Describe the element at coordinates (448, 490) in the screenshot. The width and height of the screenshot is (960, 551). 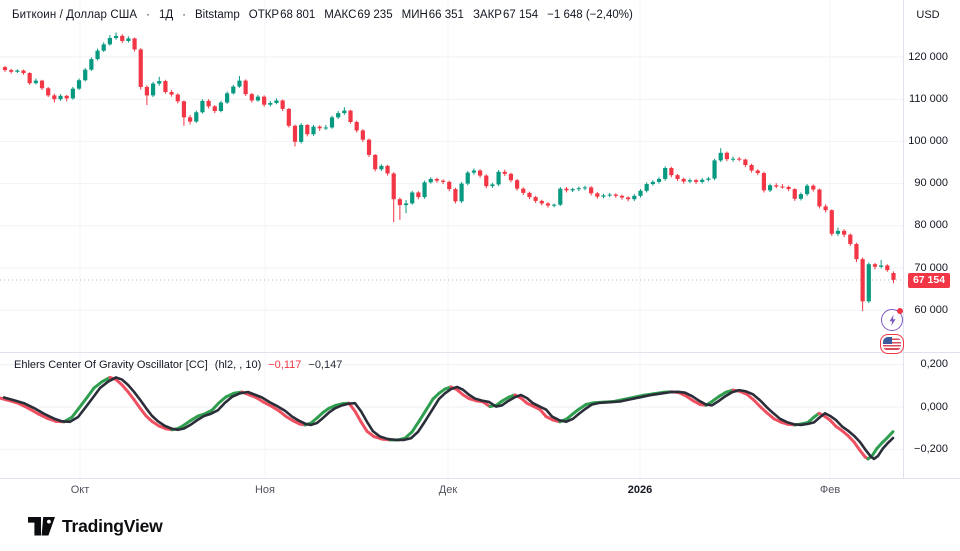
I see `time-tick-label: Дек` at that location.